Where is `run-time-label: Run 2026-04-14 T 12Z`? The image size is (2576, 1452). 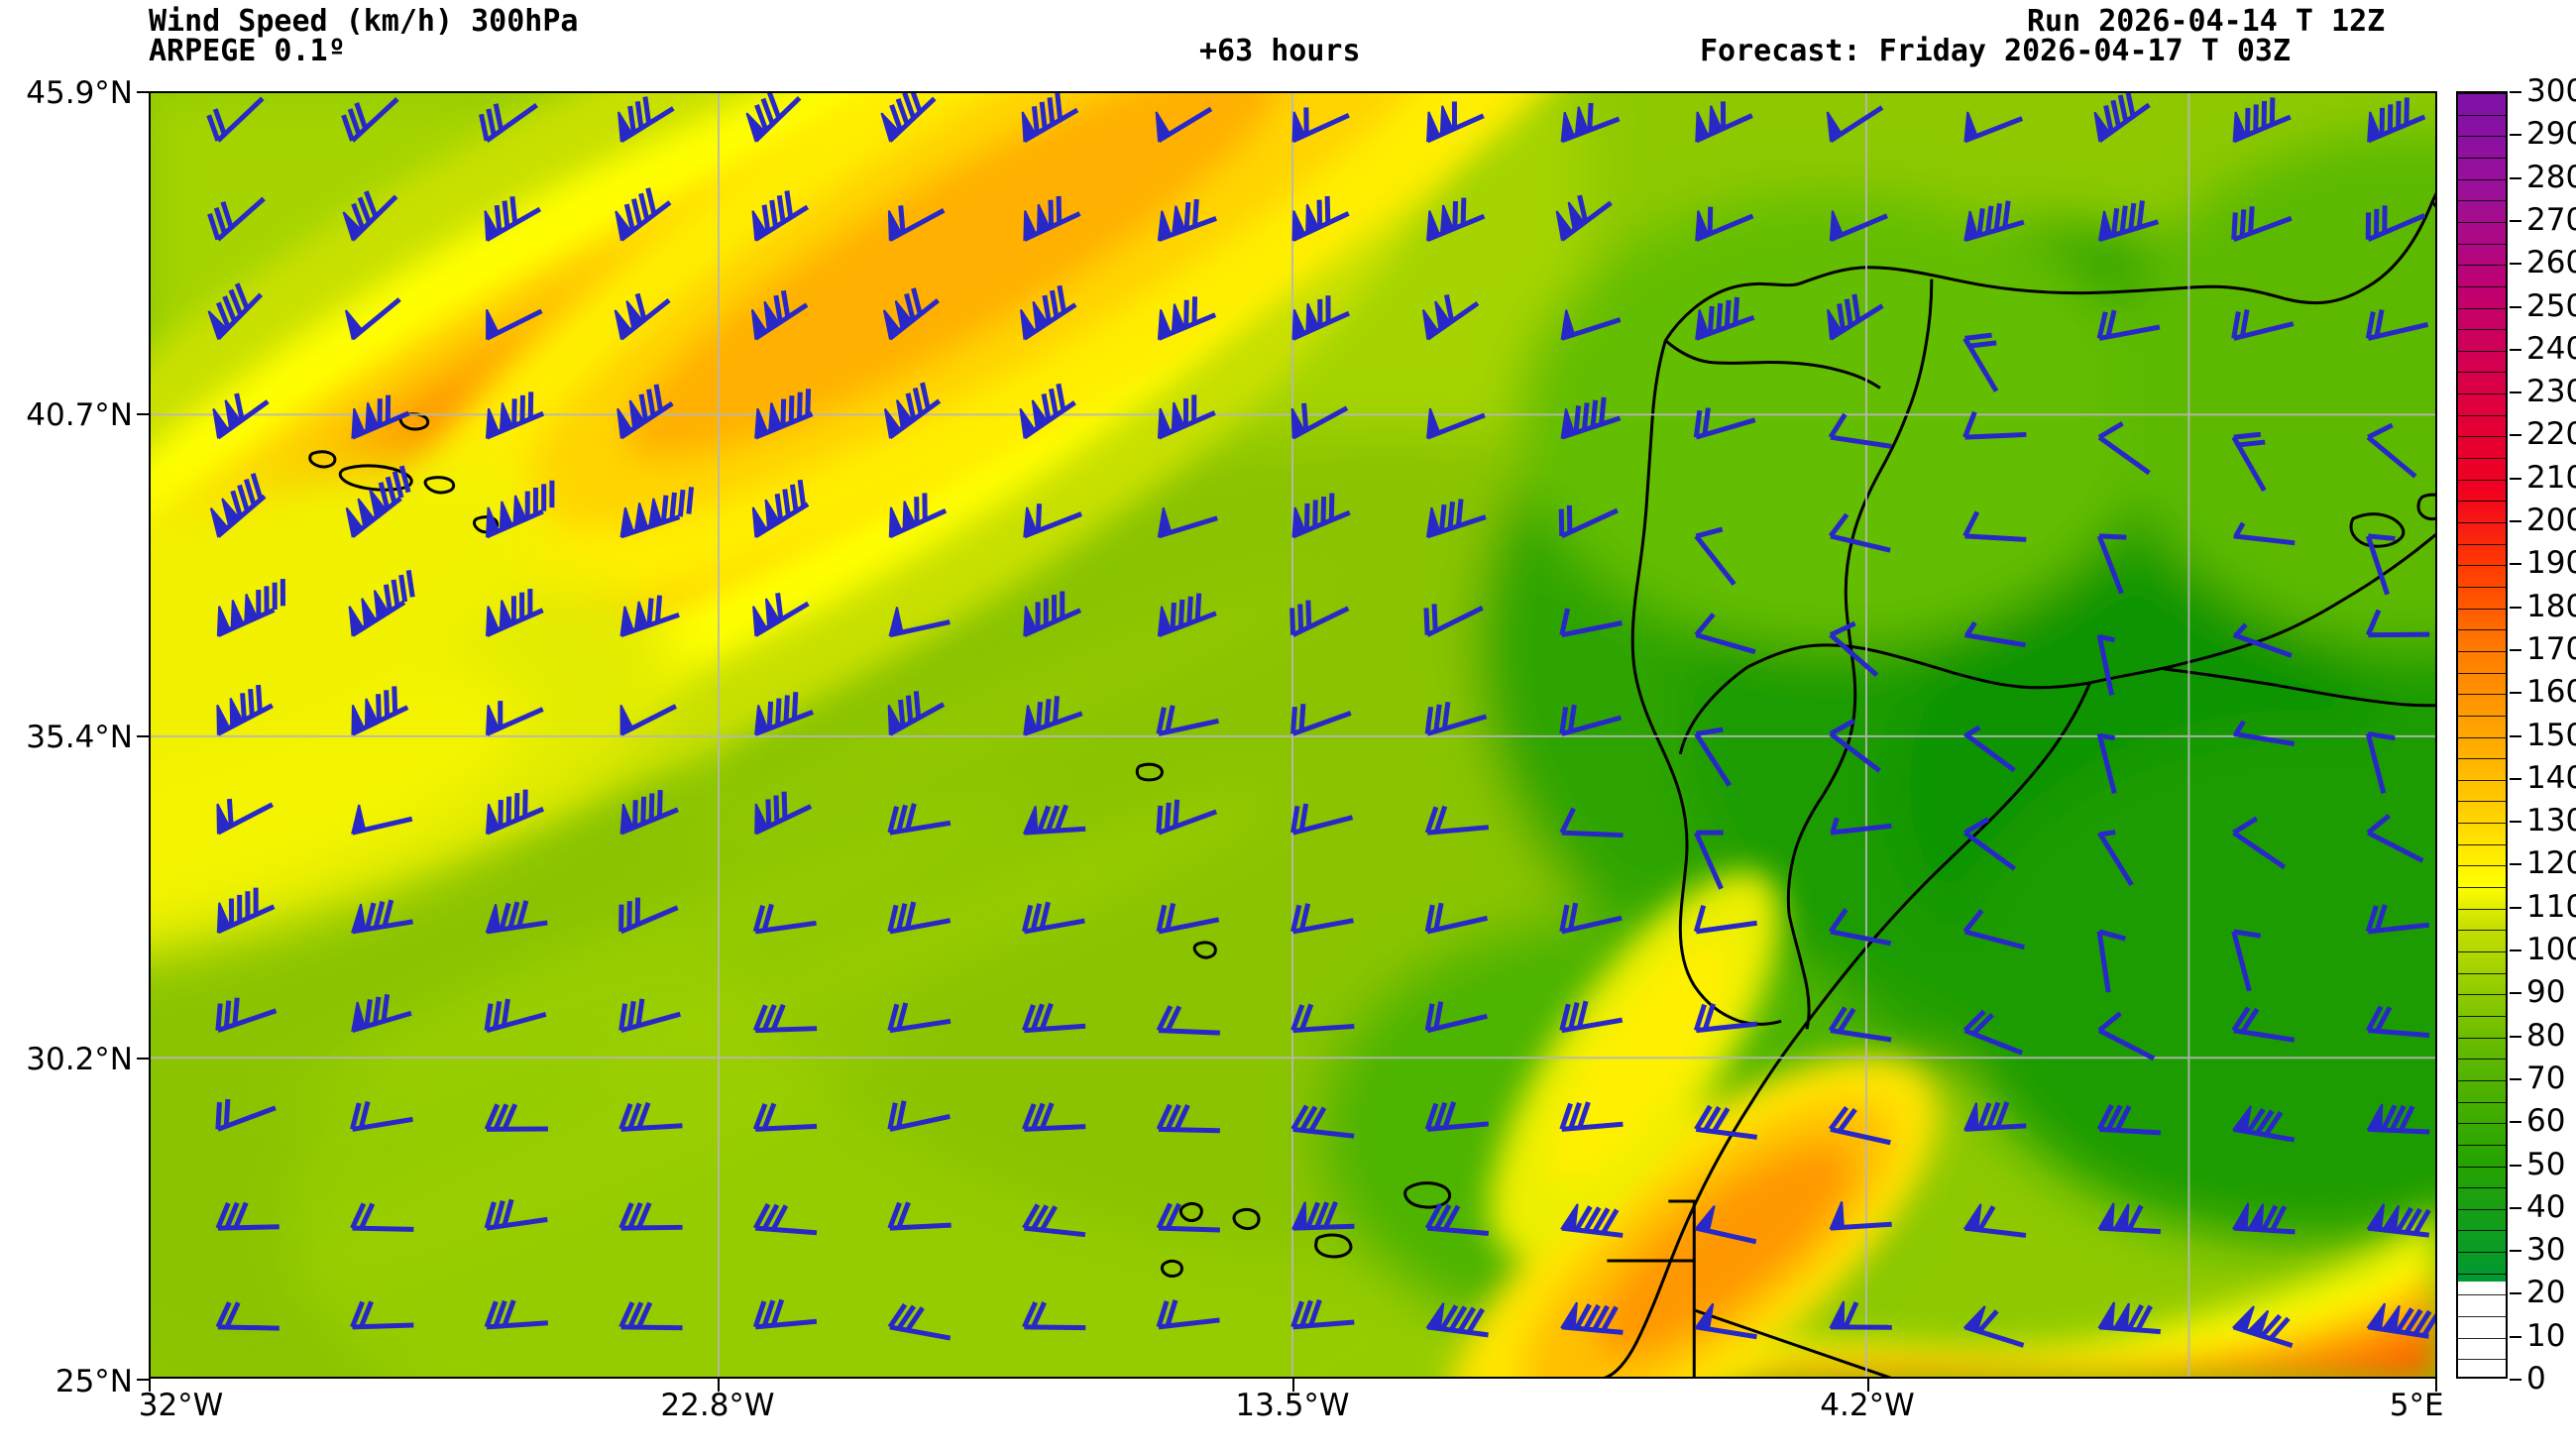 run-time-label: Run 2026-04-14 T 12Z is located at coordinates (2206, 21).